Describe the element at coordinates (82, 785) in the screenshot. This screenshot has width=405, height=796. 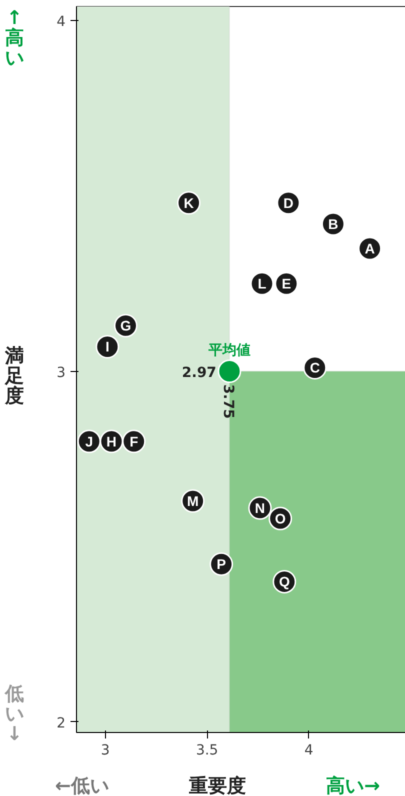
I see `text: ←低い` at that location.